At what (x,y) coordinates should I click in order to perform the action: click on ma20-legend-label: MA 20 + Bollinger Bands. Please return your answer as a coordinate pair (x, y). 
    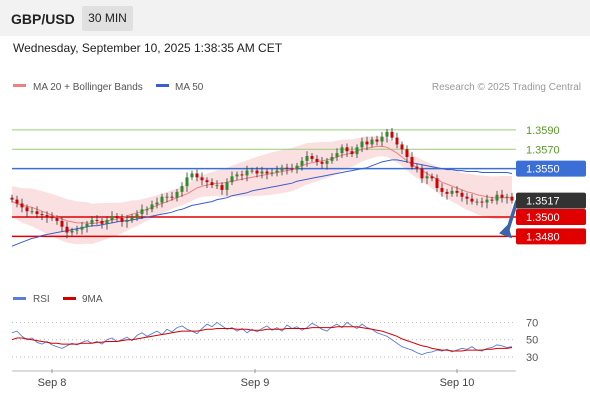
    Looking at the image, I should click on (88, 87).